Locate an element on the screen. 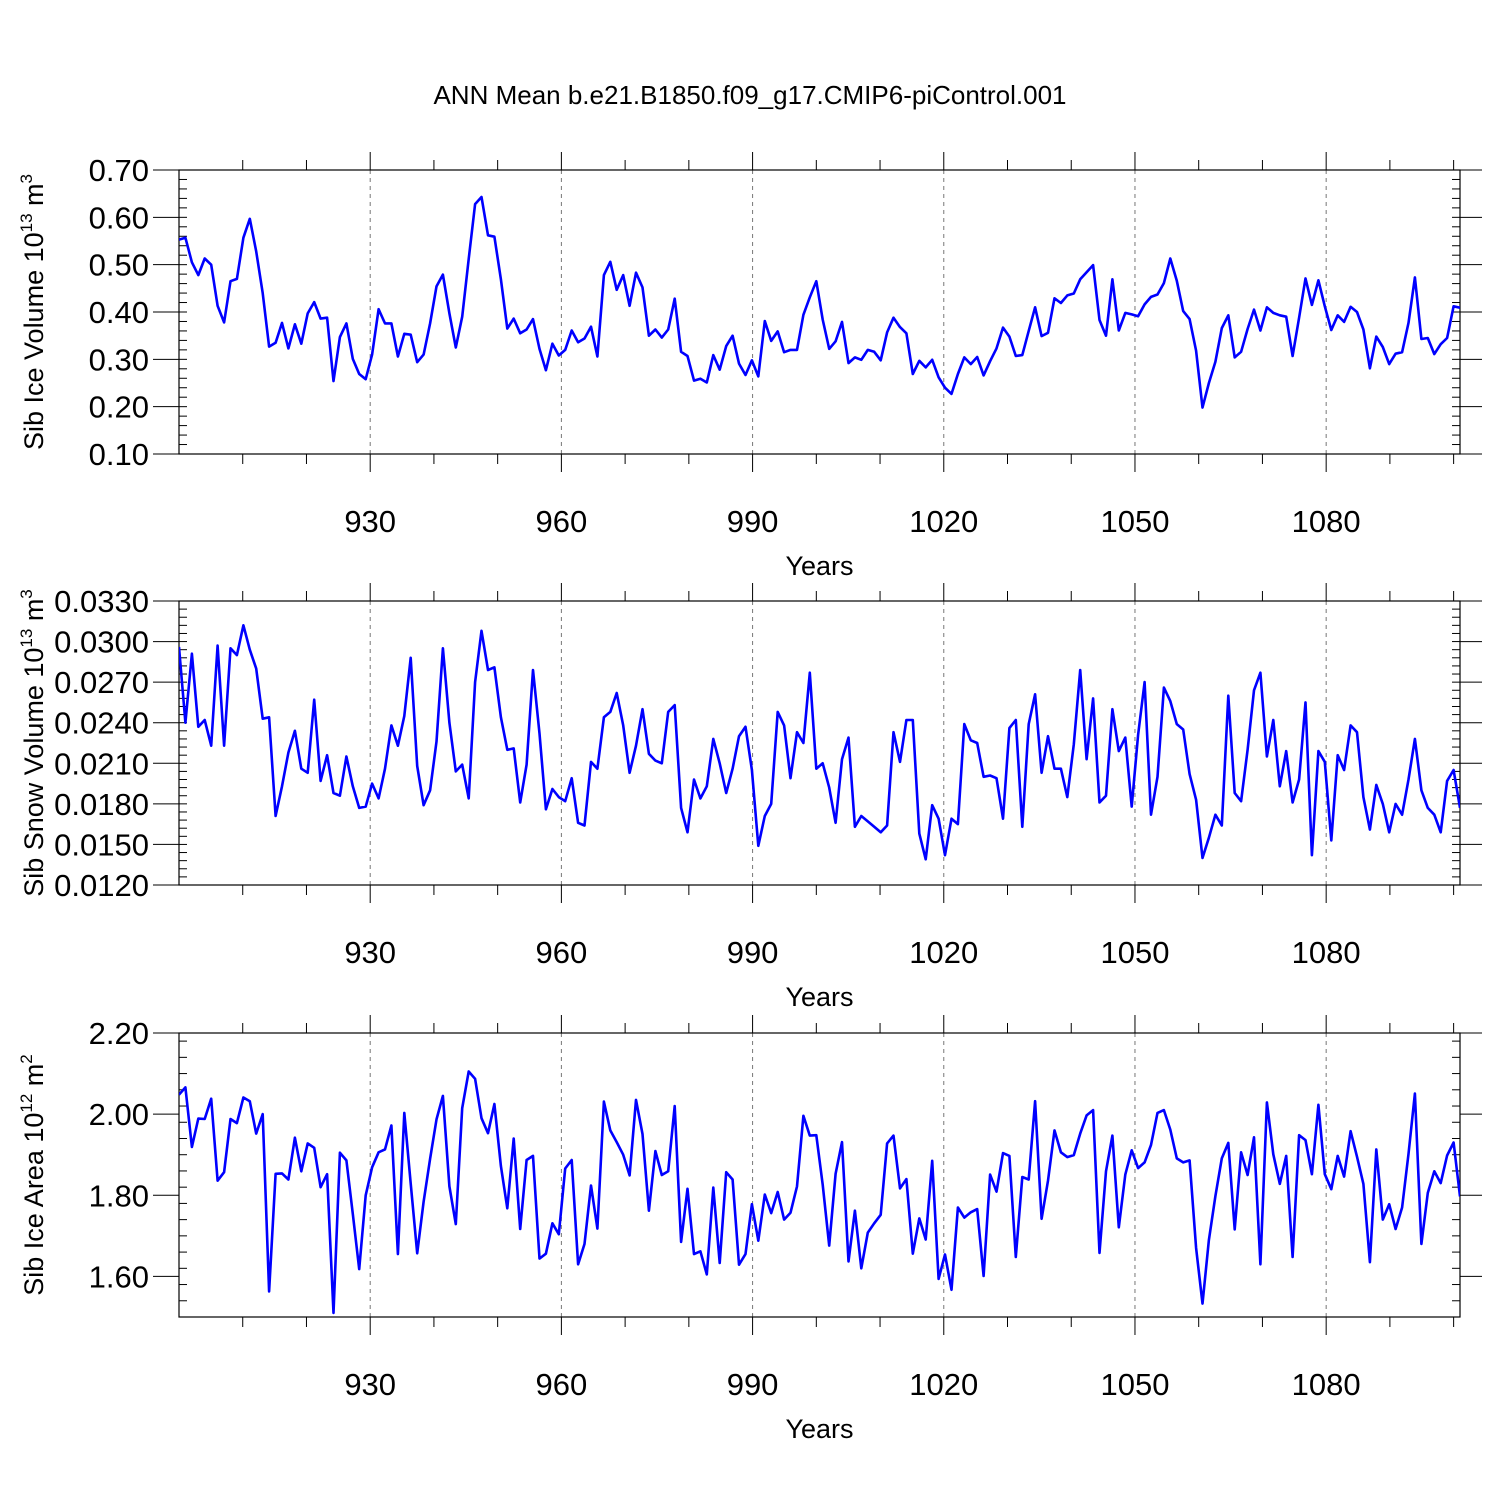 The image size is (1500, 1505). y-tick-label: 2.00 is located at coordinates (119, 1114).